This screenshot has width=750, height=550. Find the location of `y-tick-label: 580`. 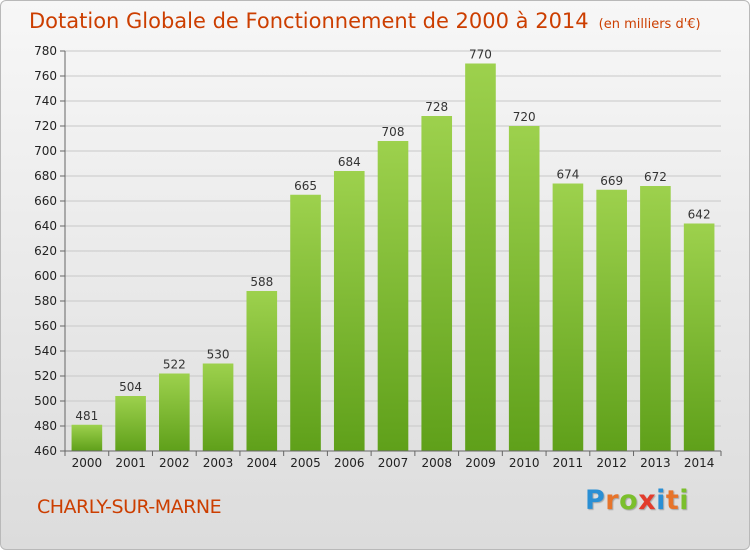

y-tick-label: 580 is located at coordinates (45, 301).